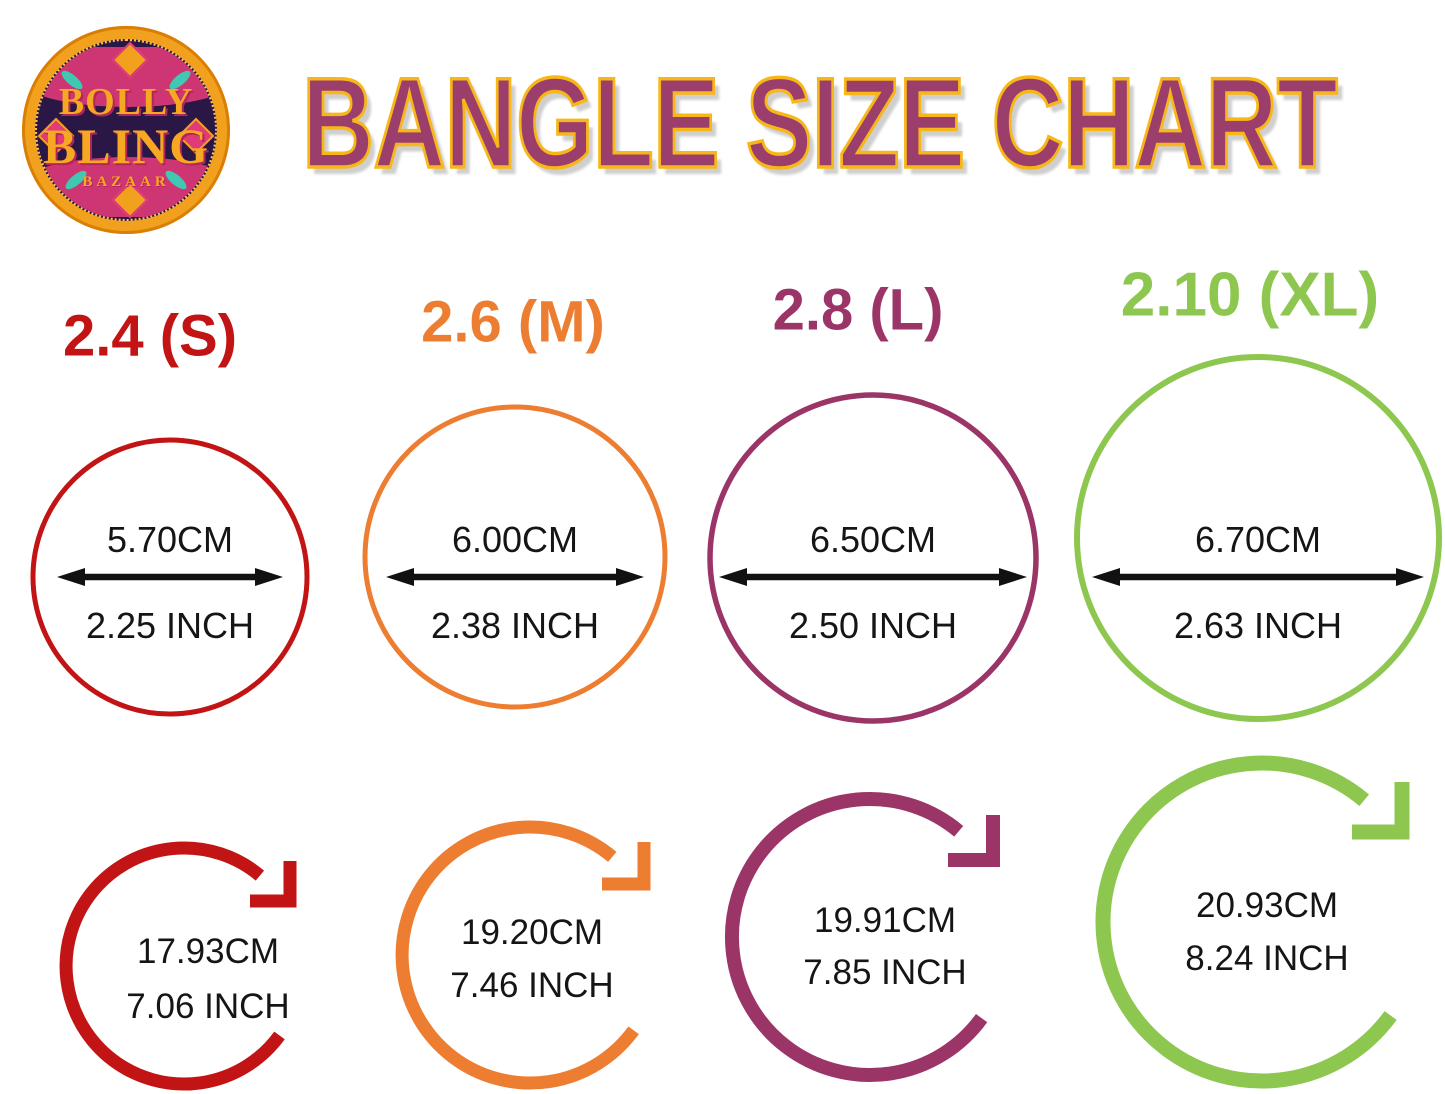  I want to click on brand-logo: BOLLY BLING BAZAAR, so click(126, 130).